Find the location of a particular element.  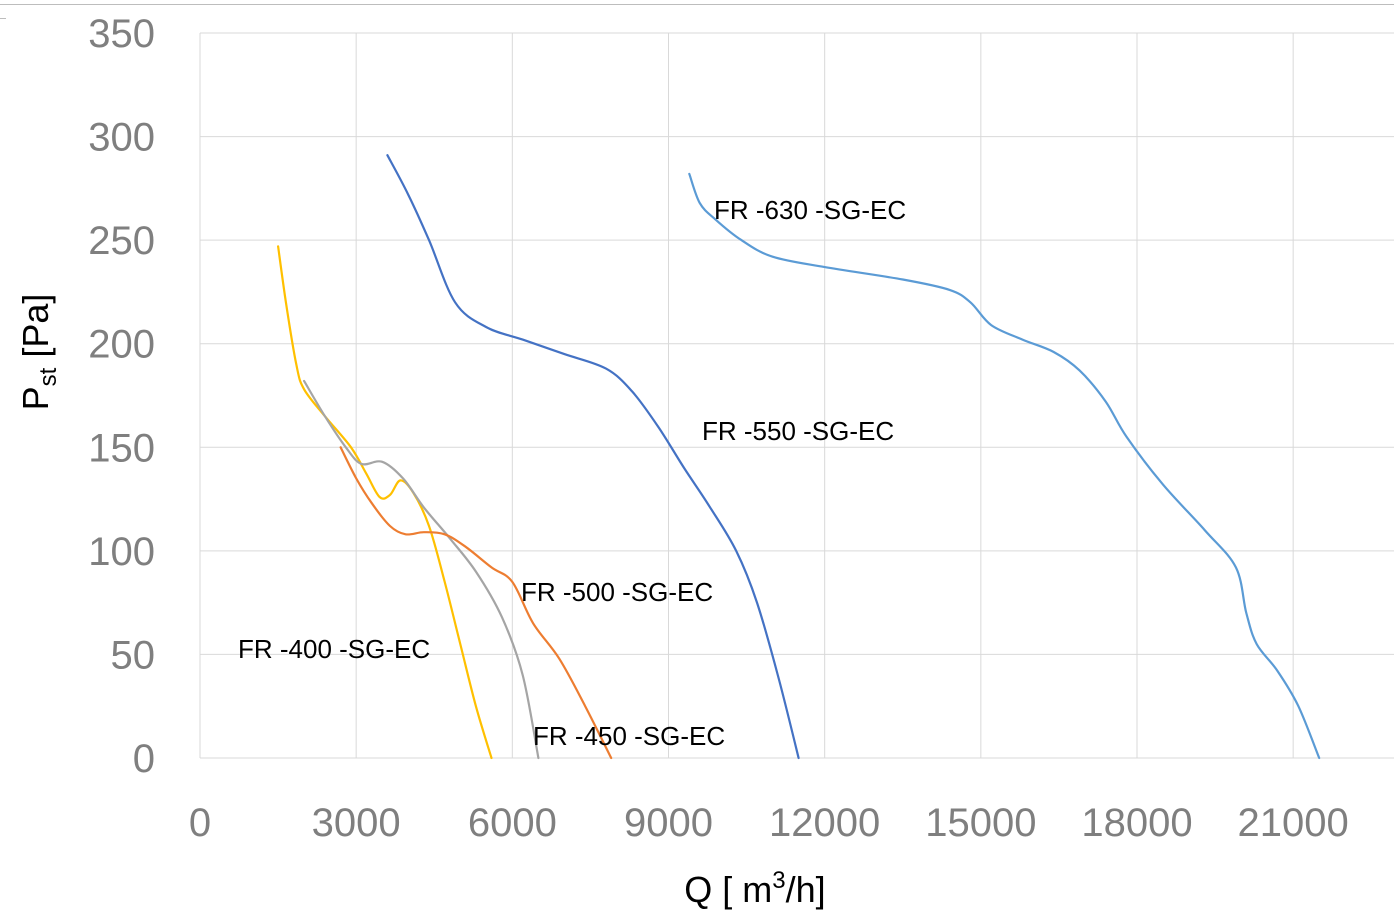

y-axis-ticks: 0 50 100 150 200 250 300 350 is located at coordinates (121, 396).